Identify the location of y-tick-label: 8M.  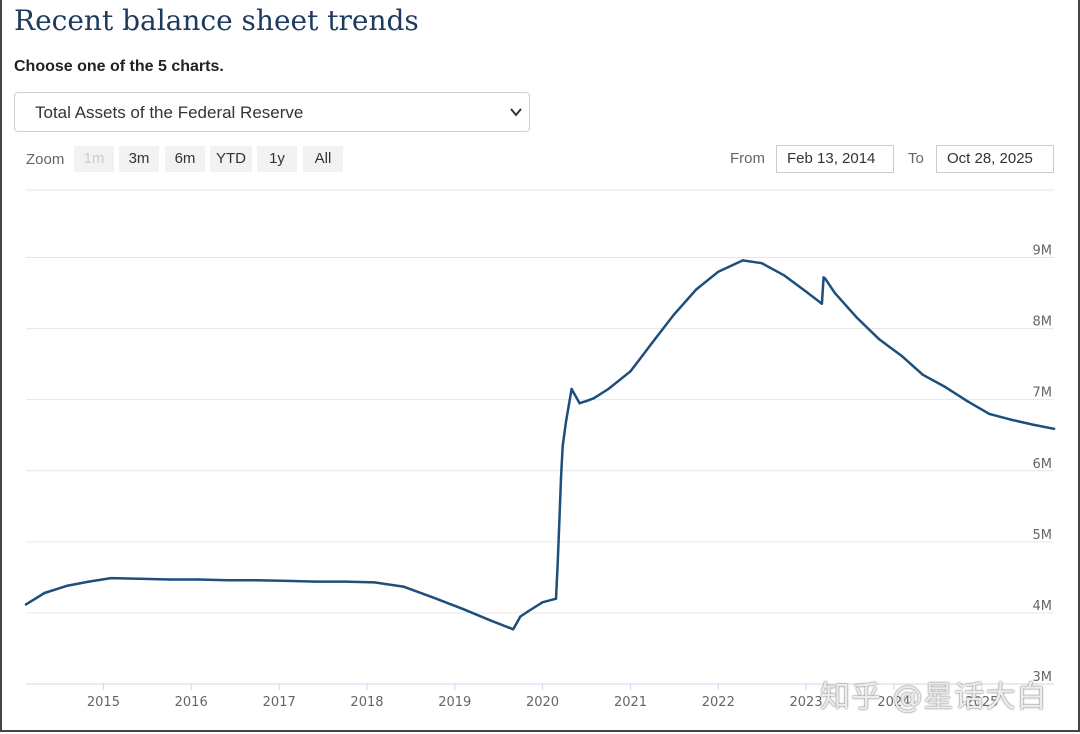
(1043, 322).